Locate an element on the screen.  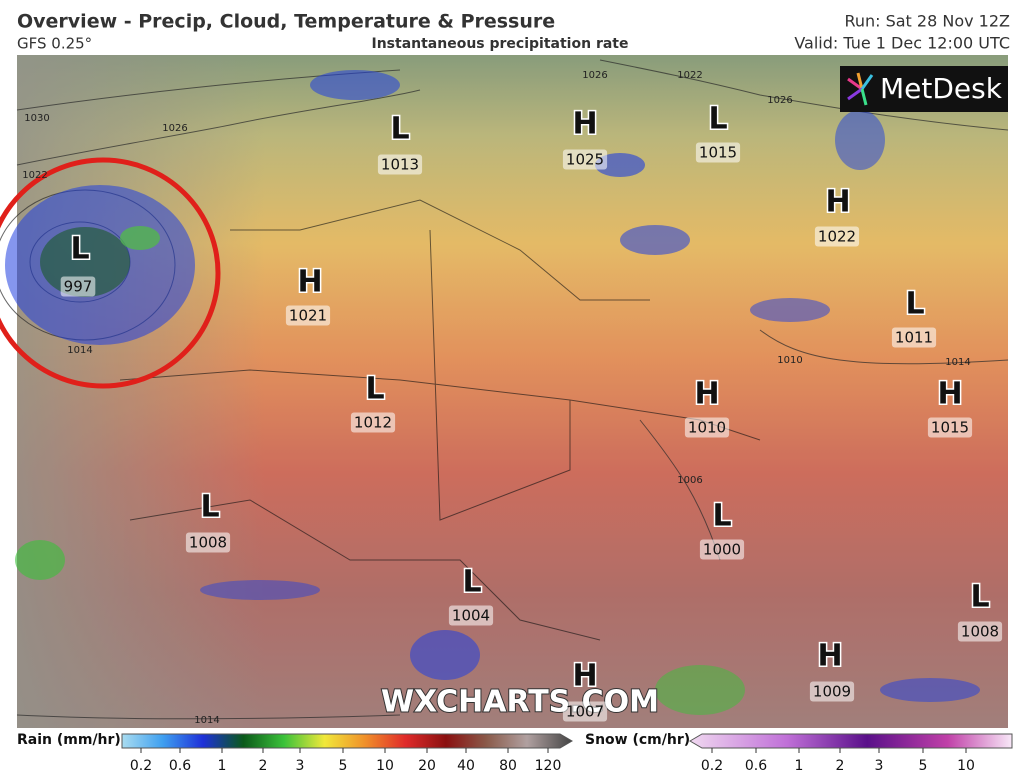
run-time: Run: Sat 28 Nov 12Z is located at coordinates (927, 21).